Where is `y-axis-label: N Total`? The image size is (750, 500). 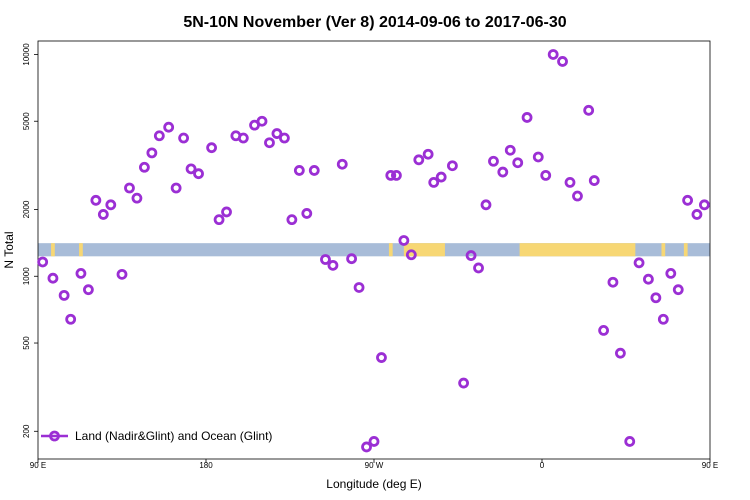 y-axis-label: N Total is located at coordinates (9, 249).